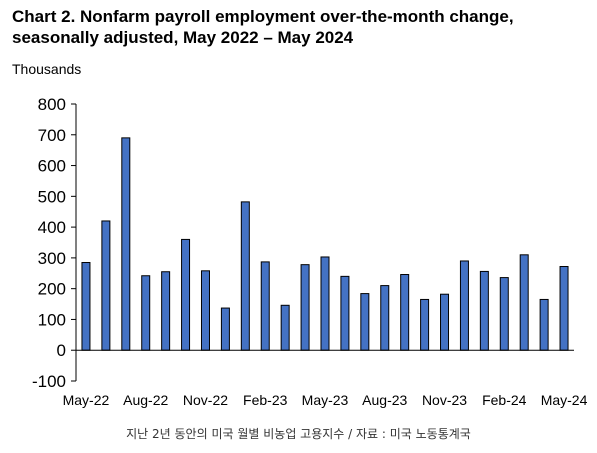  Describe the element at coordinates (49, 381) in the screenshot. I see `y-tick-label: -100` at that location.